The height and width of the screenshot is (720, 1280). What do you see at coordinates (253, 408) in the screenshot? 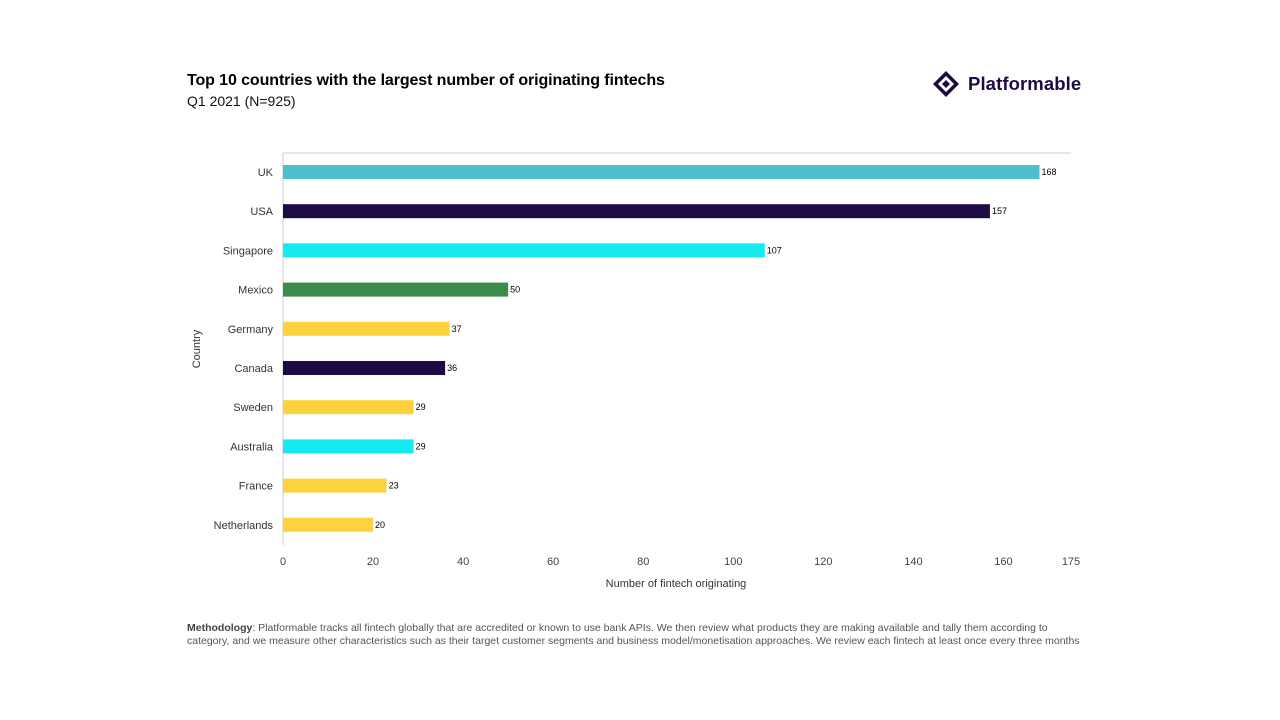
I see `category-label: Sweden` at bounding box center [253, 408].